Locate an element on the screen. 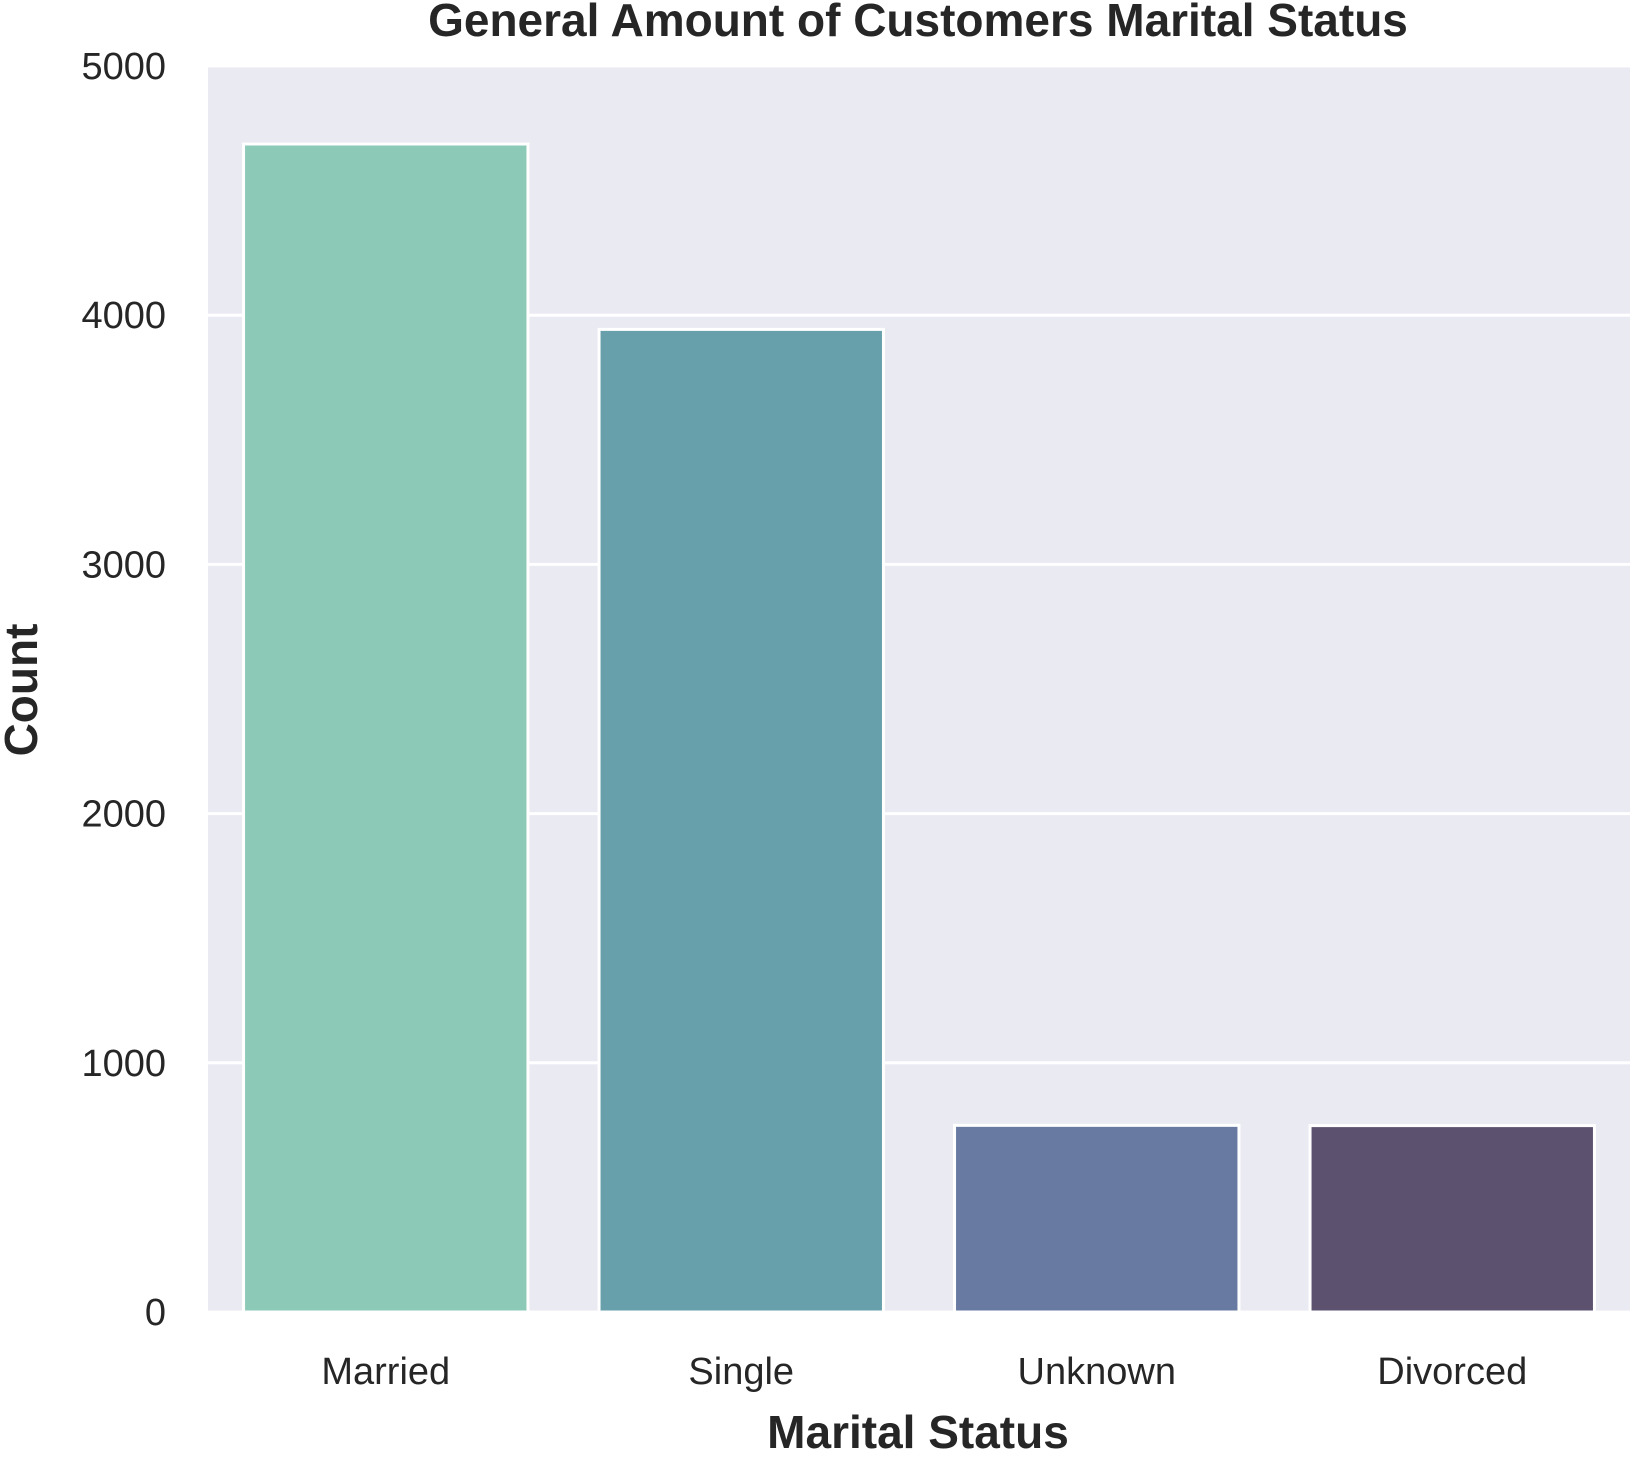 Image resolution: width=1630 pixels, height=1458 pixels. y-axis-ticks: 0 1000 2000 3000 4000 5000 is located at coordinates (123, 690).